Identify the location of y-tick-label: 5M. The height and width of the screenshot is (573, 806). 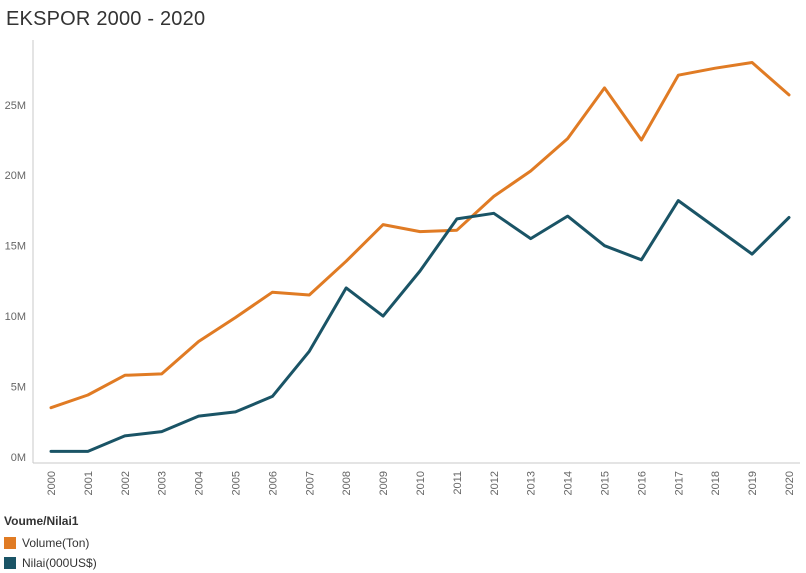
(18, 388).